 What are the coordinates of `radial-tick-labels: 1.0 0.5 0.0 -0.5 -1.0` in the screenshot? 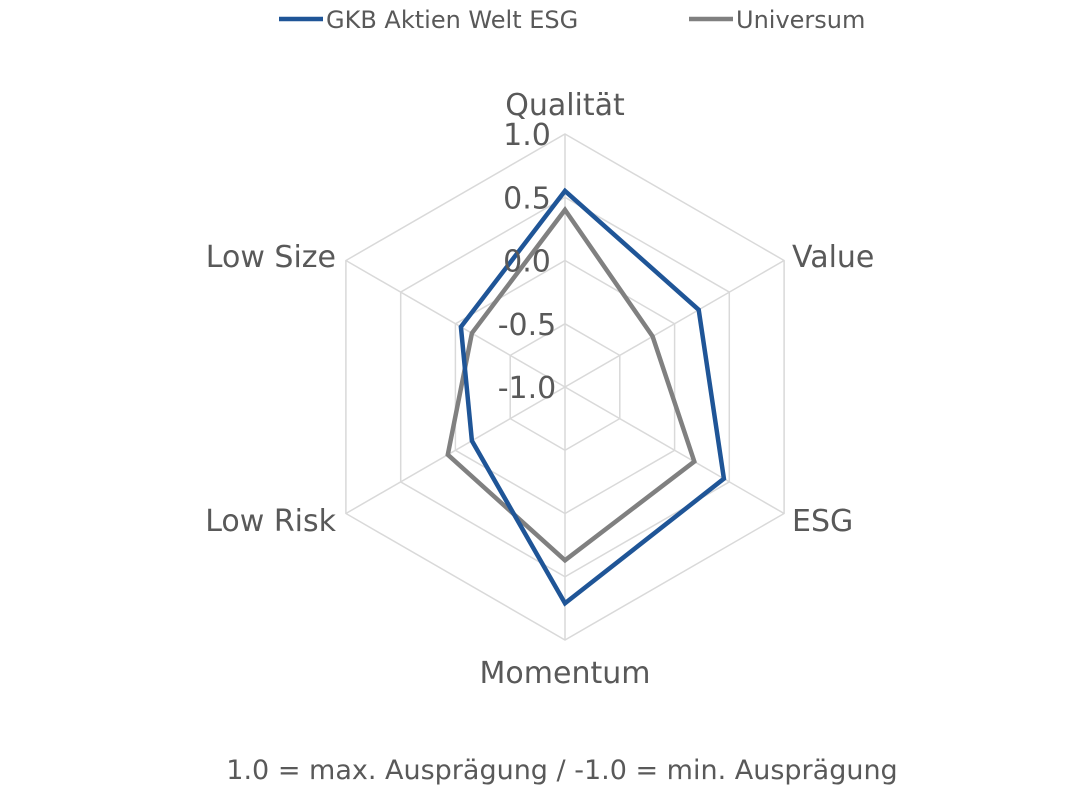 It's located at (527, 262).